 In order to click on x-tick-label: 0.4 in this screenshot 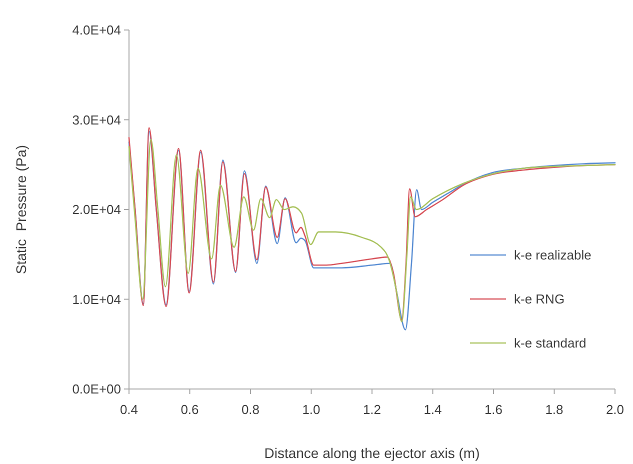, I will do `click(129, 409)`.